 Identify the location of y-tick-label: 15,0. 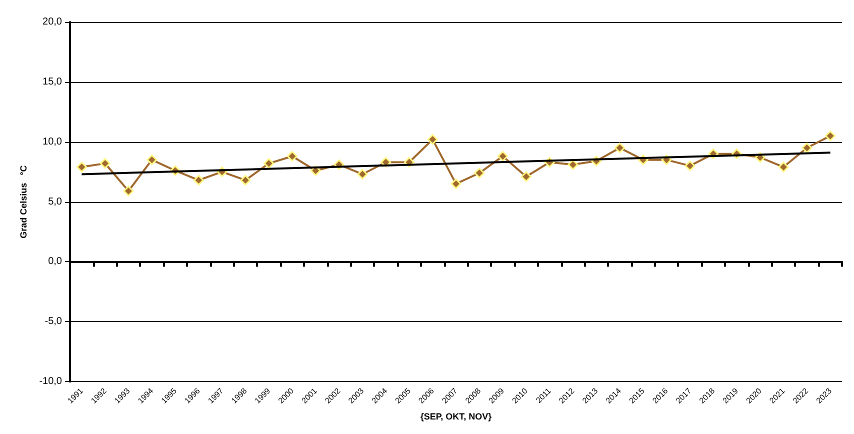
(52, 82).